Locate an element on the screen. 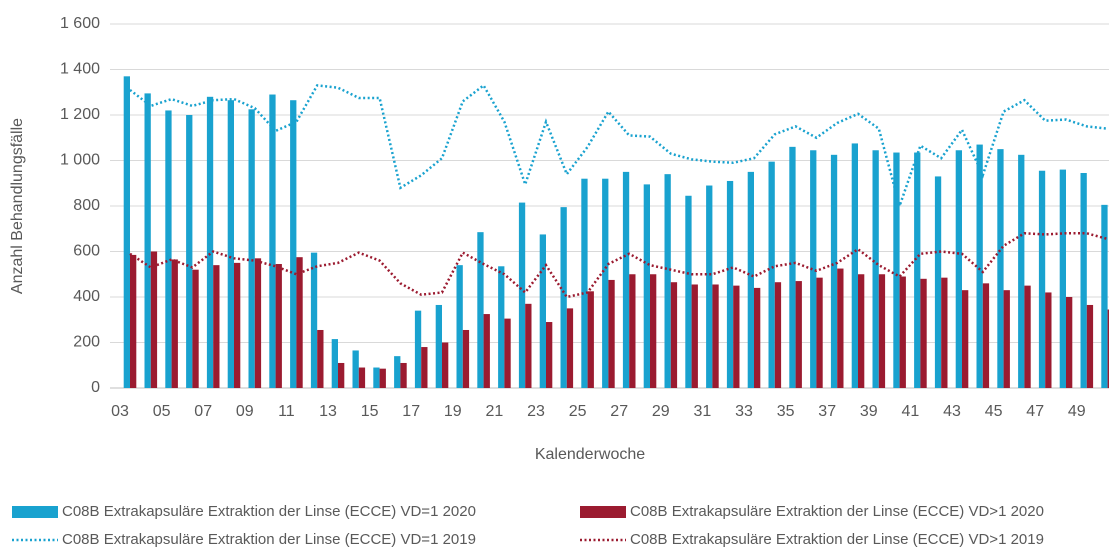 The image size is (1109, 551). x-tick-label: 29 is located at coordinates (661, 411).